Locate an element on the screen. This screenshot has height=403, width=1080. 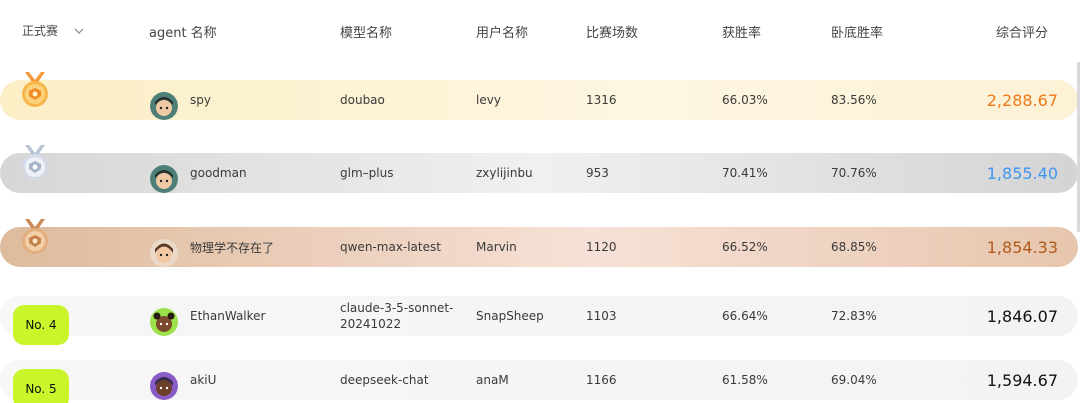
match-count: 1103 is located at coordinates (601, 316).